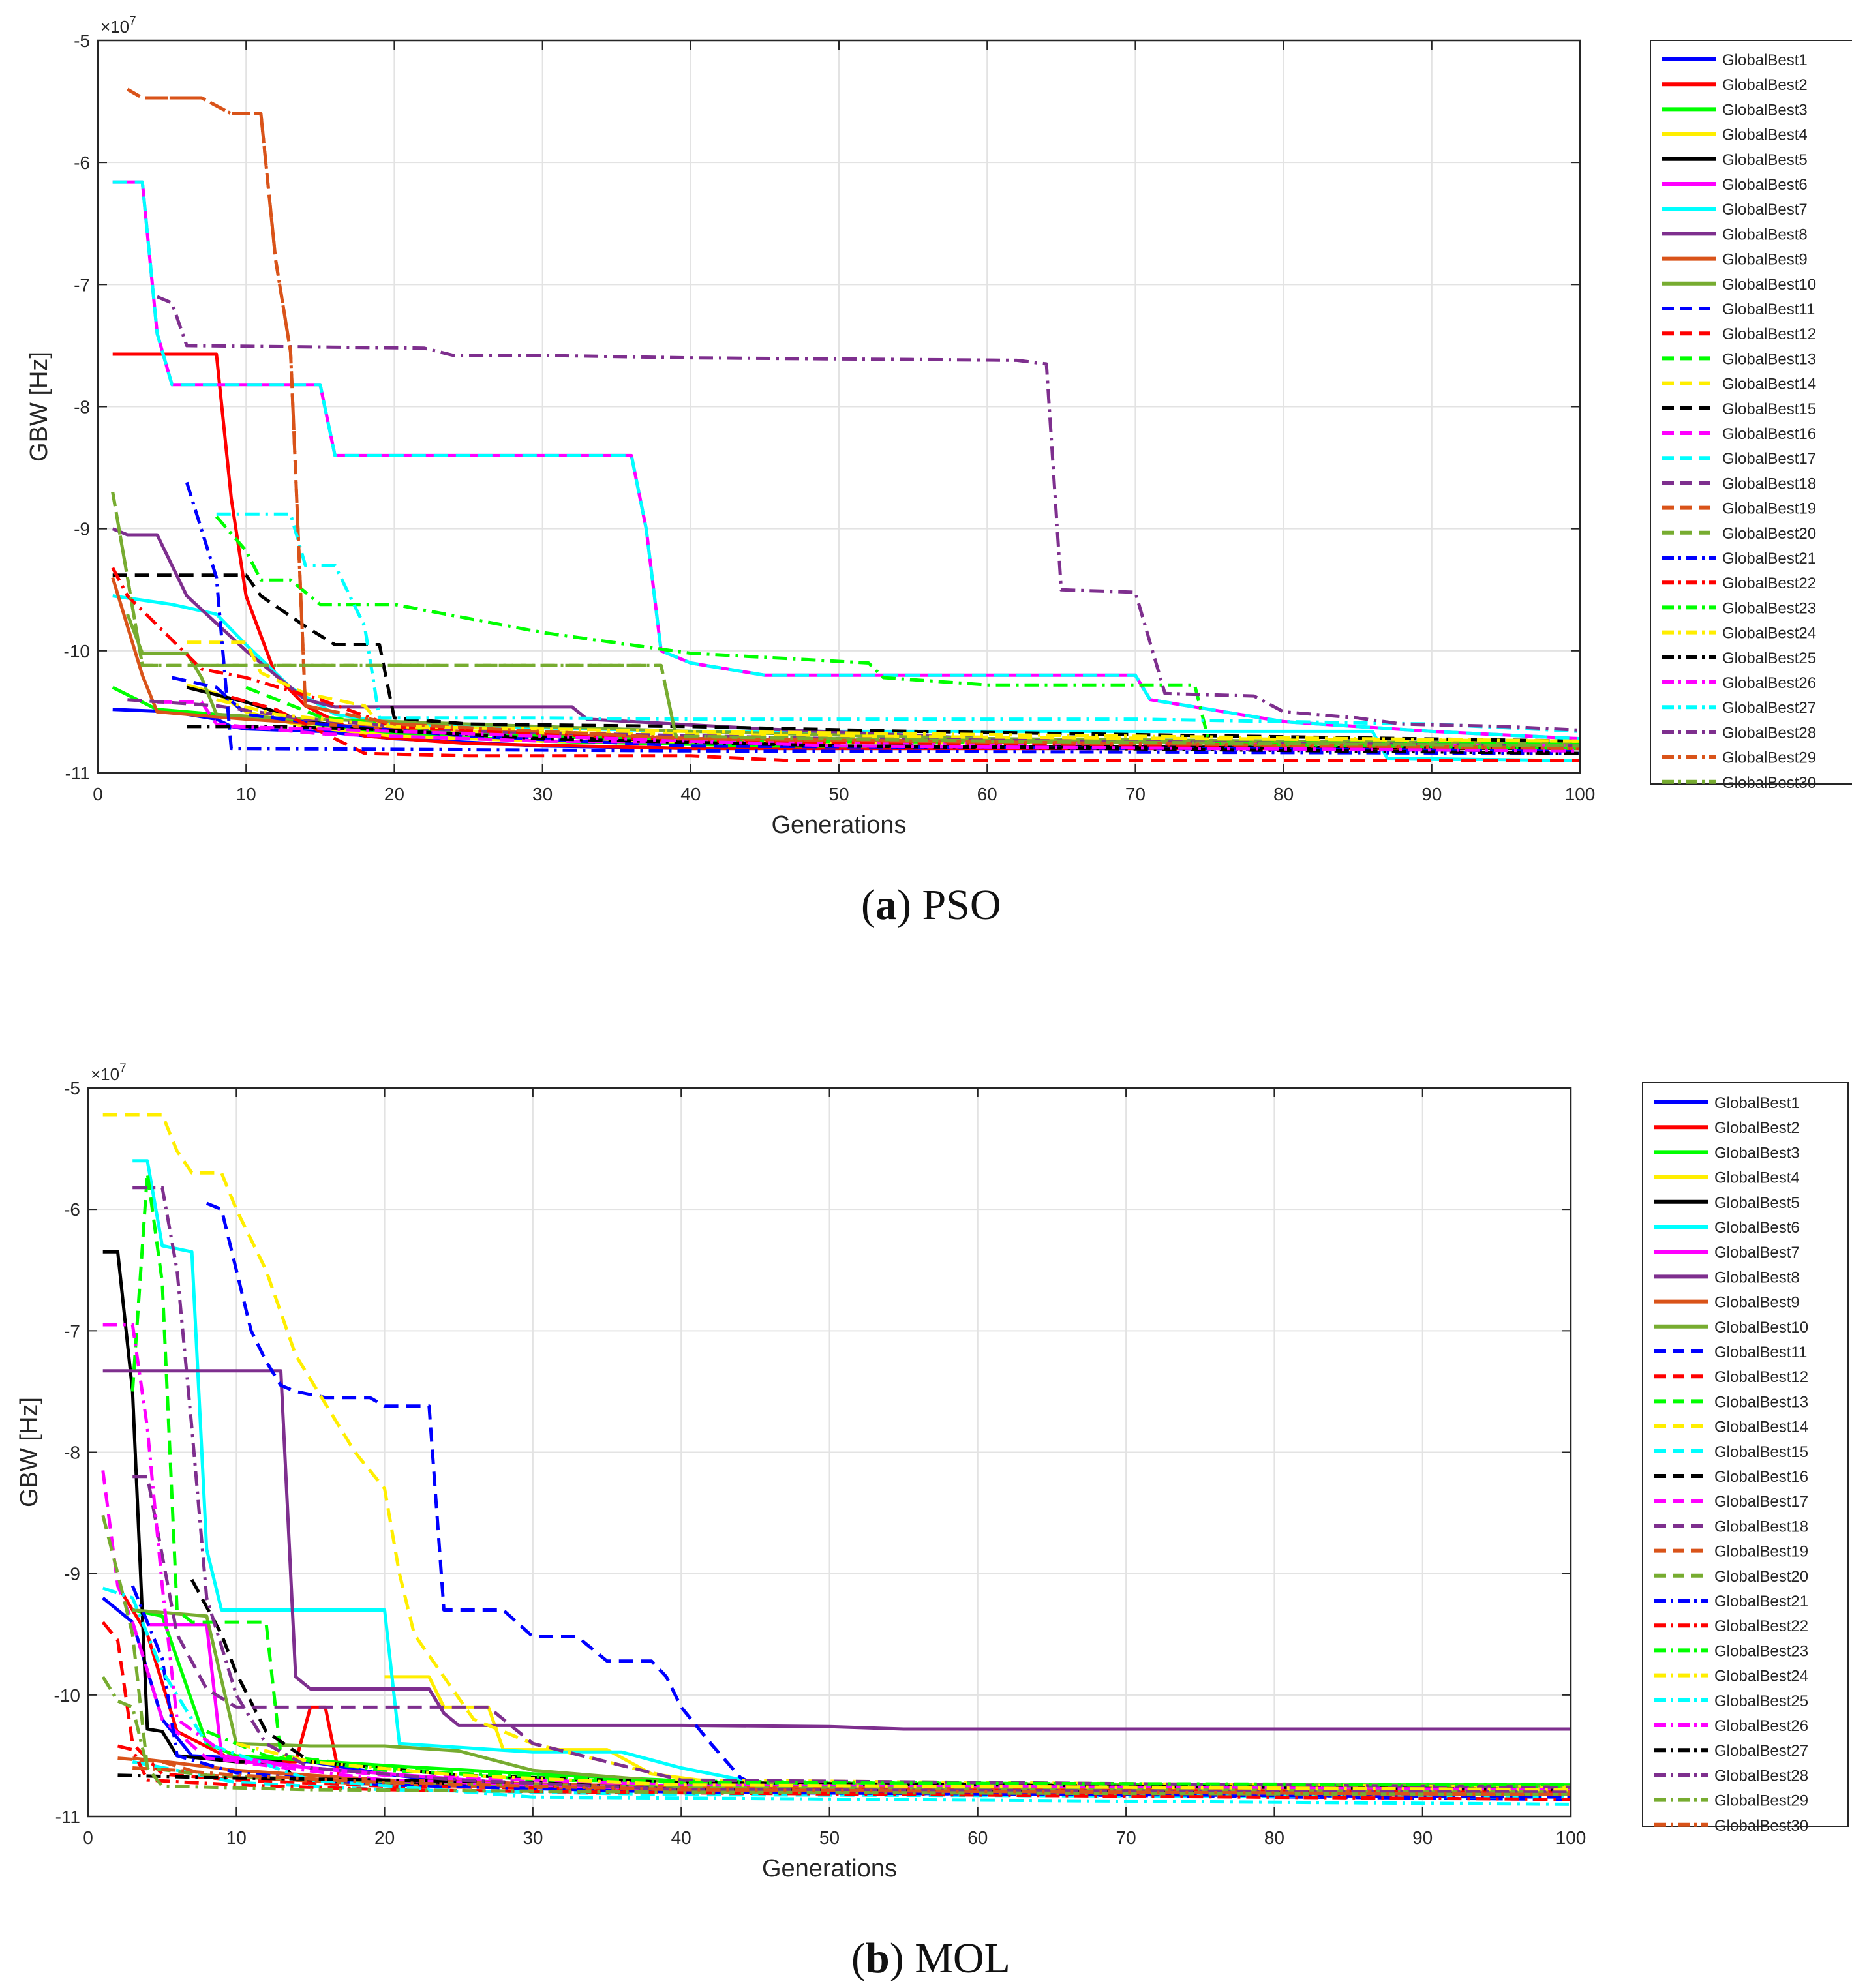 This screenshot has height=1988, width=1852. Describe the element at coordinates (1765, 210) in the screenshot. I see `legend-label: GlobalBest7` at that location.